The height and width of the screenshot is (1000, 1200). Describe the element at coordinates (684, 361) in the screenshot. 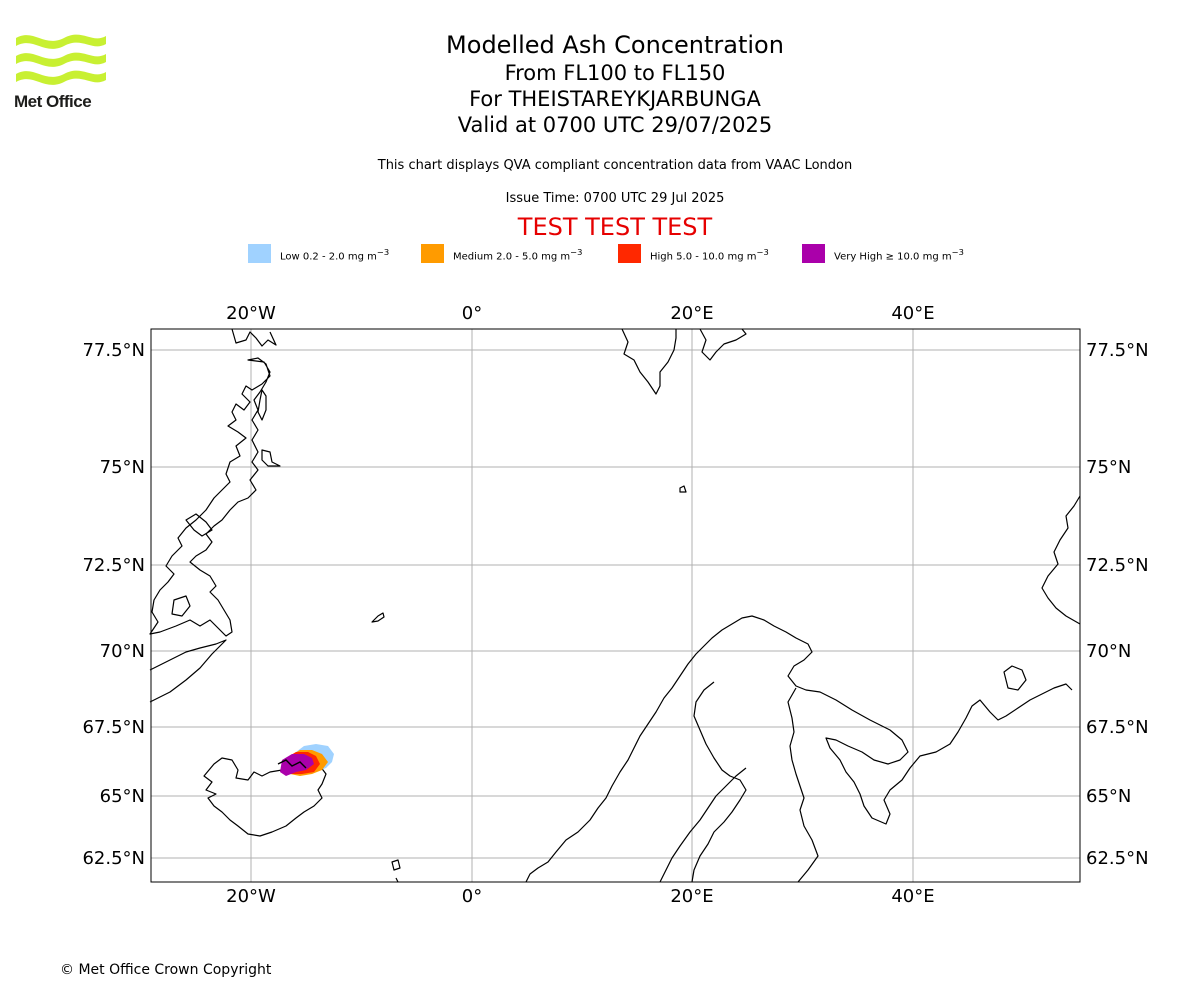

I see `svalbard-coast` at that location.